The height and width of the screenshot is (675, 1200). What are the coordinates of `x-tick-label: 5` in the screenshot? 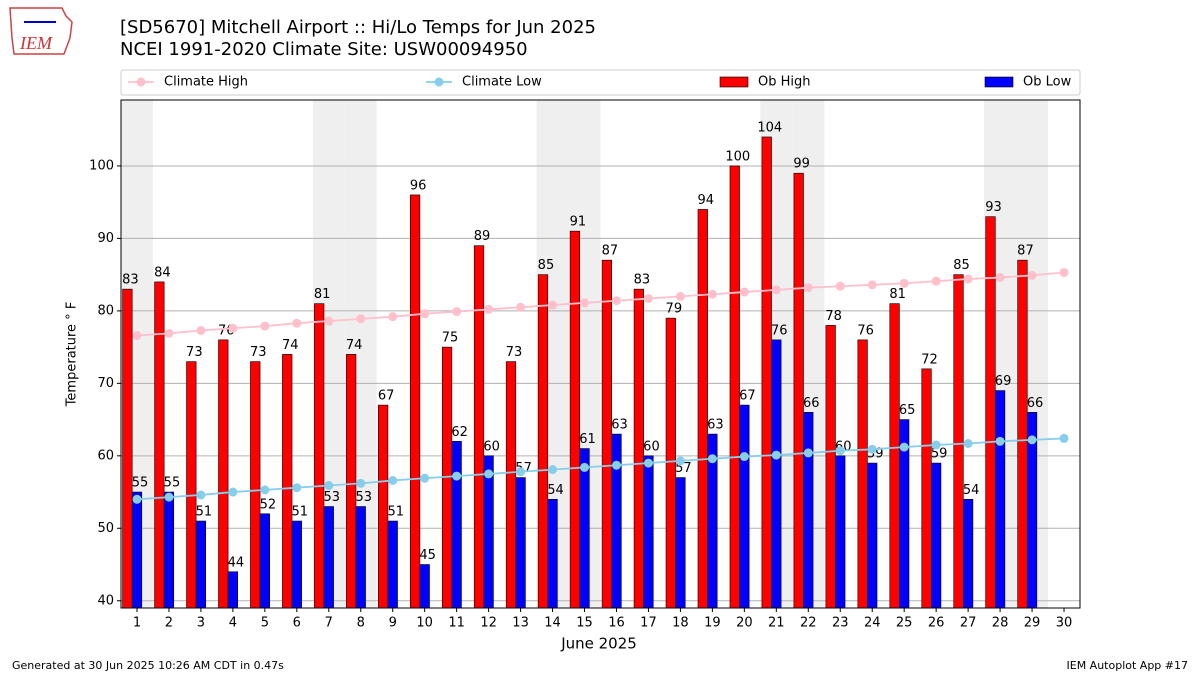 It's located at (265, 623).